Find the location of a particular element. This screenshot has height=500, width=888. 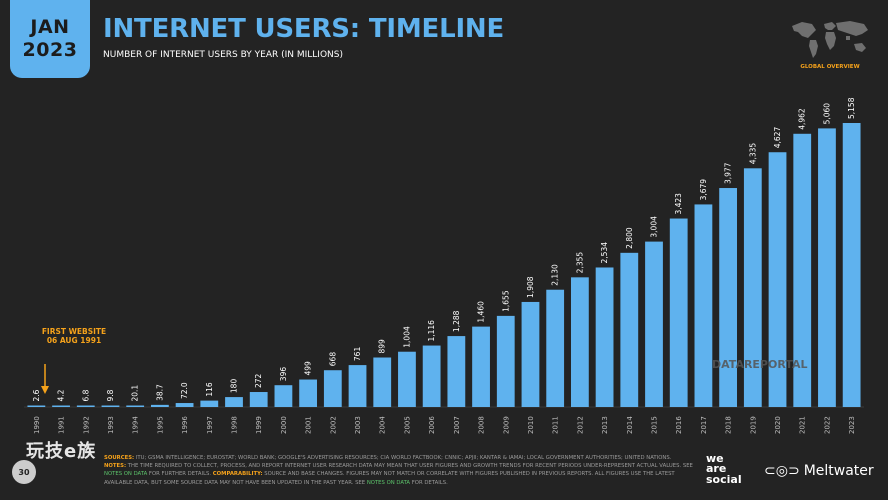

value-label-2000: 396 is located at coordinates (283, 374).